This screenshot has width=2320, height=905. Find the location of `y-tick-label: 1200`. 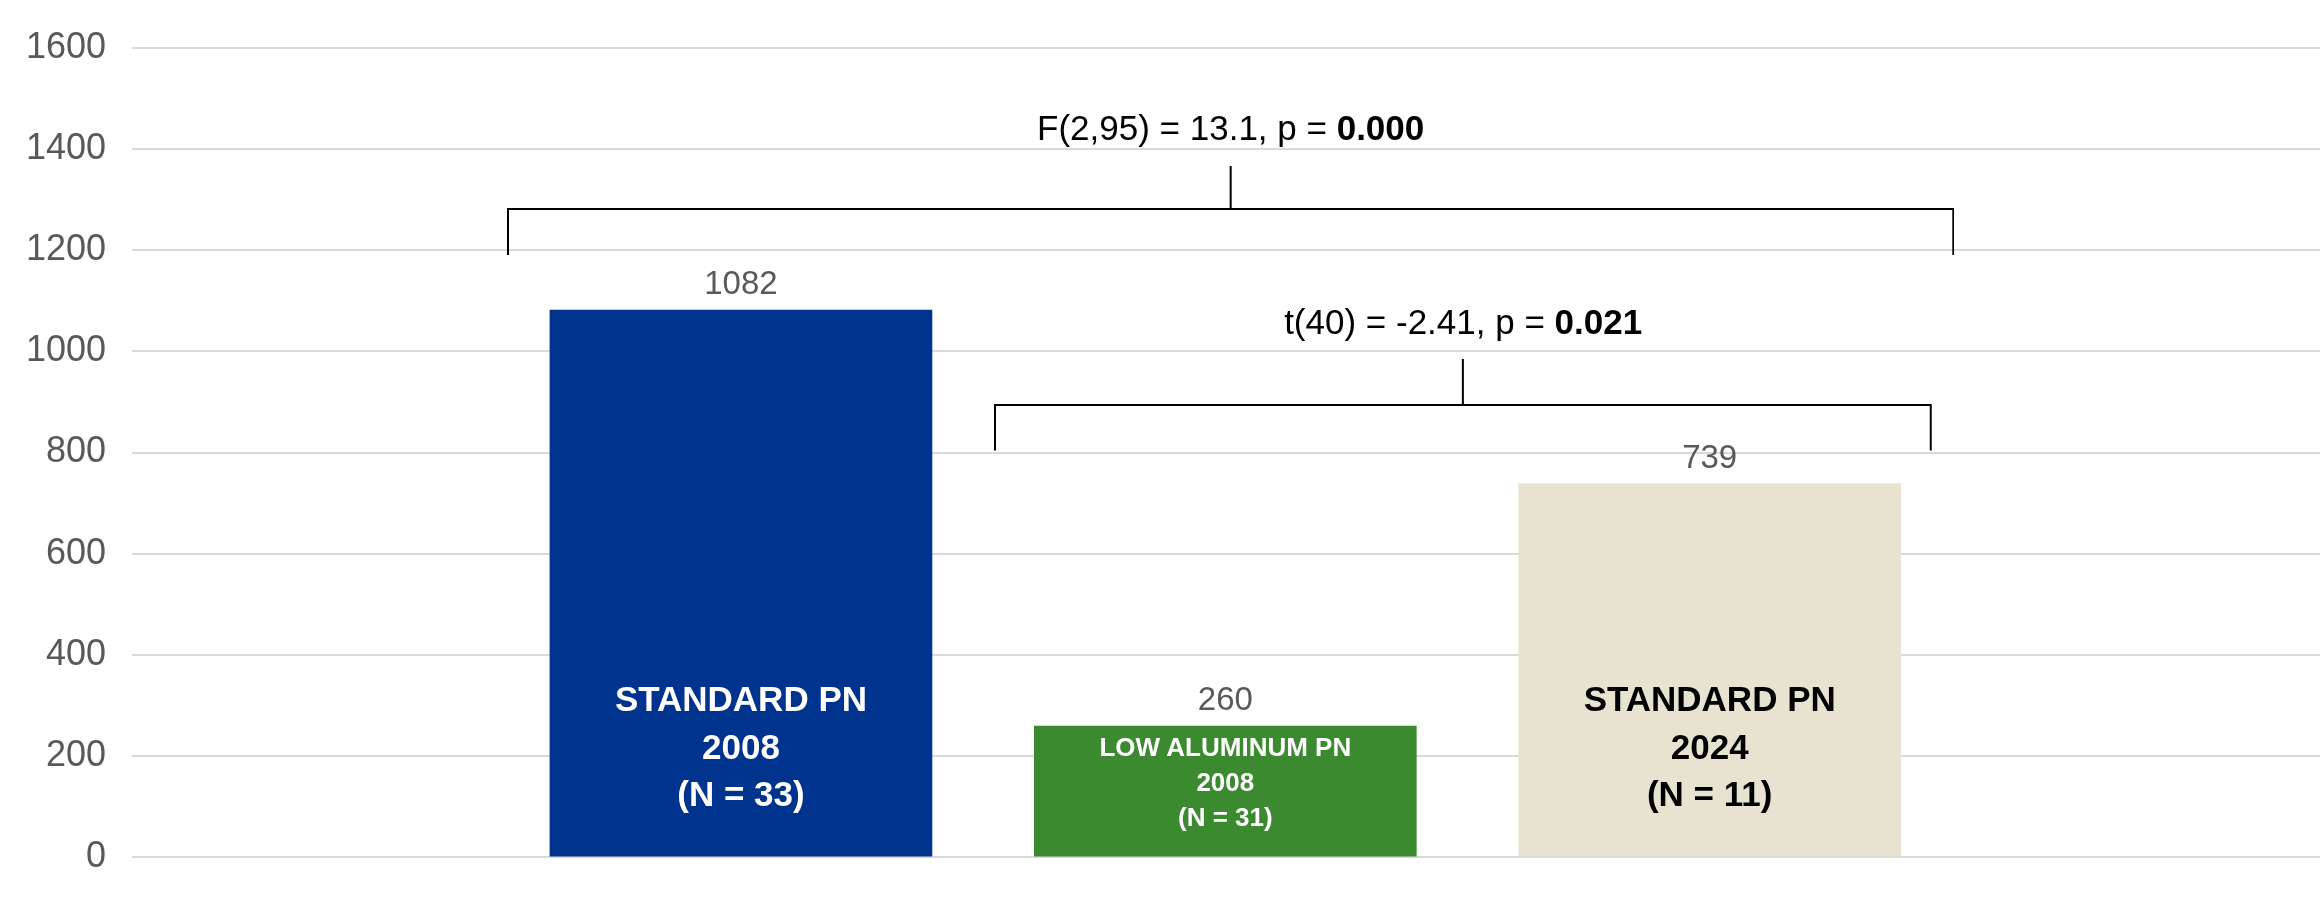

y-tick-label: 1200 is located at coordinates (66, 247).